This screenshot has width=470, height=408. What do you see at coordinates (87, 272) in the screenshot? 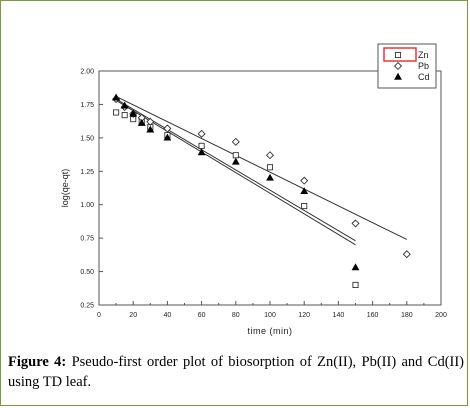
I see `y-tick-label-1: 0.50` at bounding box center [87, 272].